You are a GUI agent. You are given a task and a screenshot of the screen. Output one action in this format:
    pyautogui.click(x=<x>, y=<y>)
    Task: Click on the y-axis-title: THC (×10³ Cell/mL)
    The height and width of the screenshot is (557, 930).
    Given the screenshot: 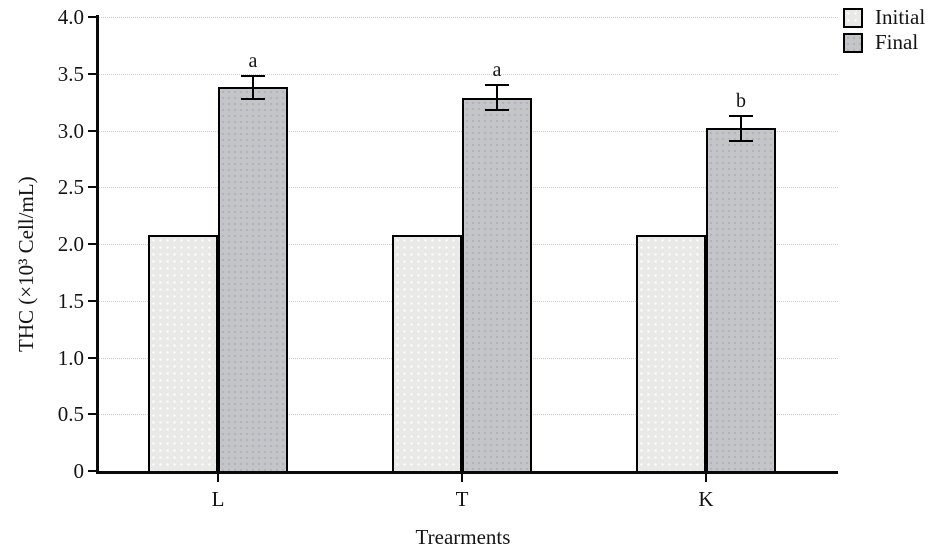 What is the action you would take?
    pyautogui.click(x=26, y=264)
    